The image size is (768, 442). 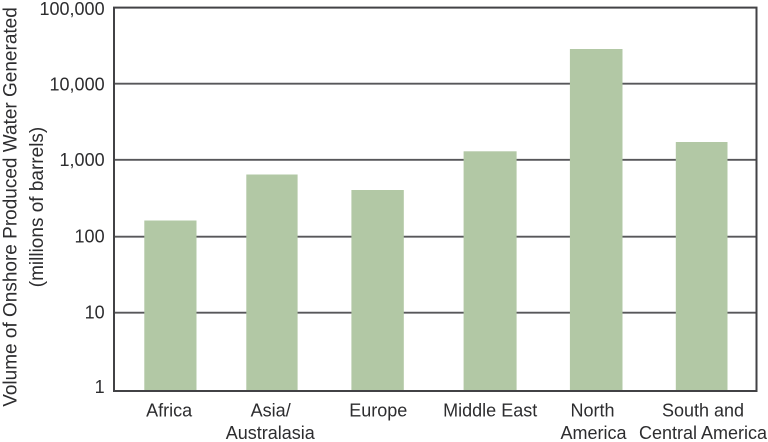 I want to click on svg-text: Europe, so click(x=378, y=411).